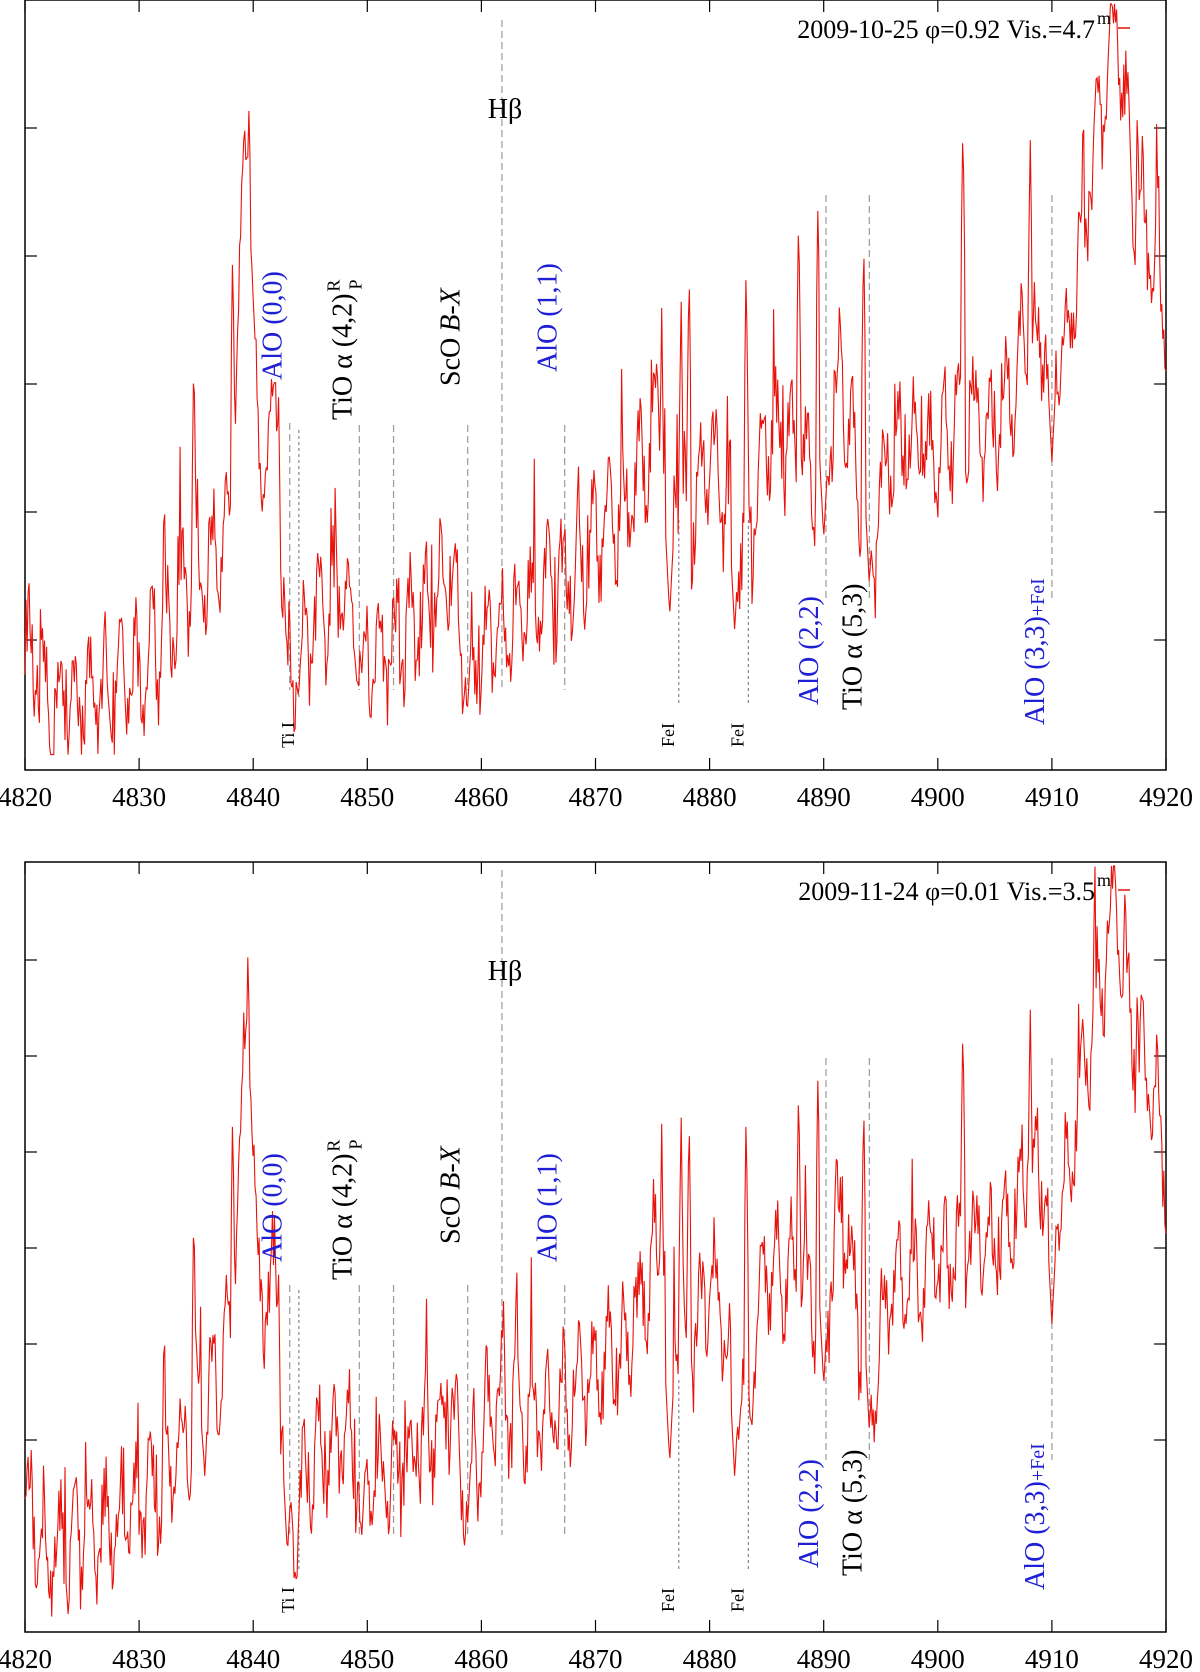 The width and height of the screenshot is (1200, 1672). Describe the element at coordinates (946, 29) in the screenshot. I see `legend-label: 2009-10-25 φ=0.92 Vis.=4.7` at that location.